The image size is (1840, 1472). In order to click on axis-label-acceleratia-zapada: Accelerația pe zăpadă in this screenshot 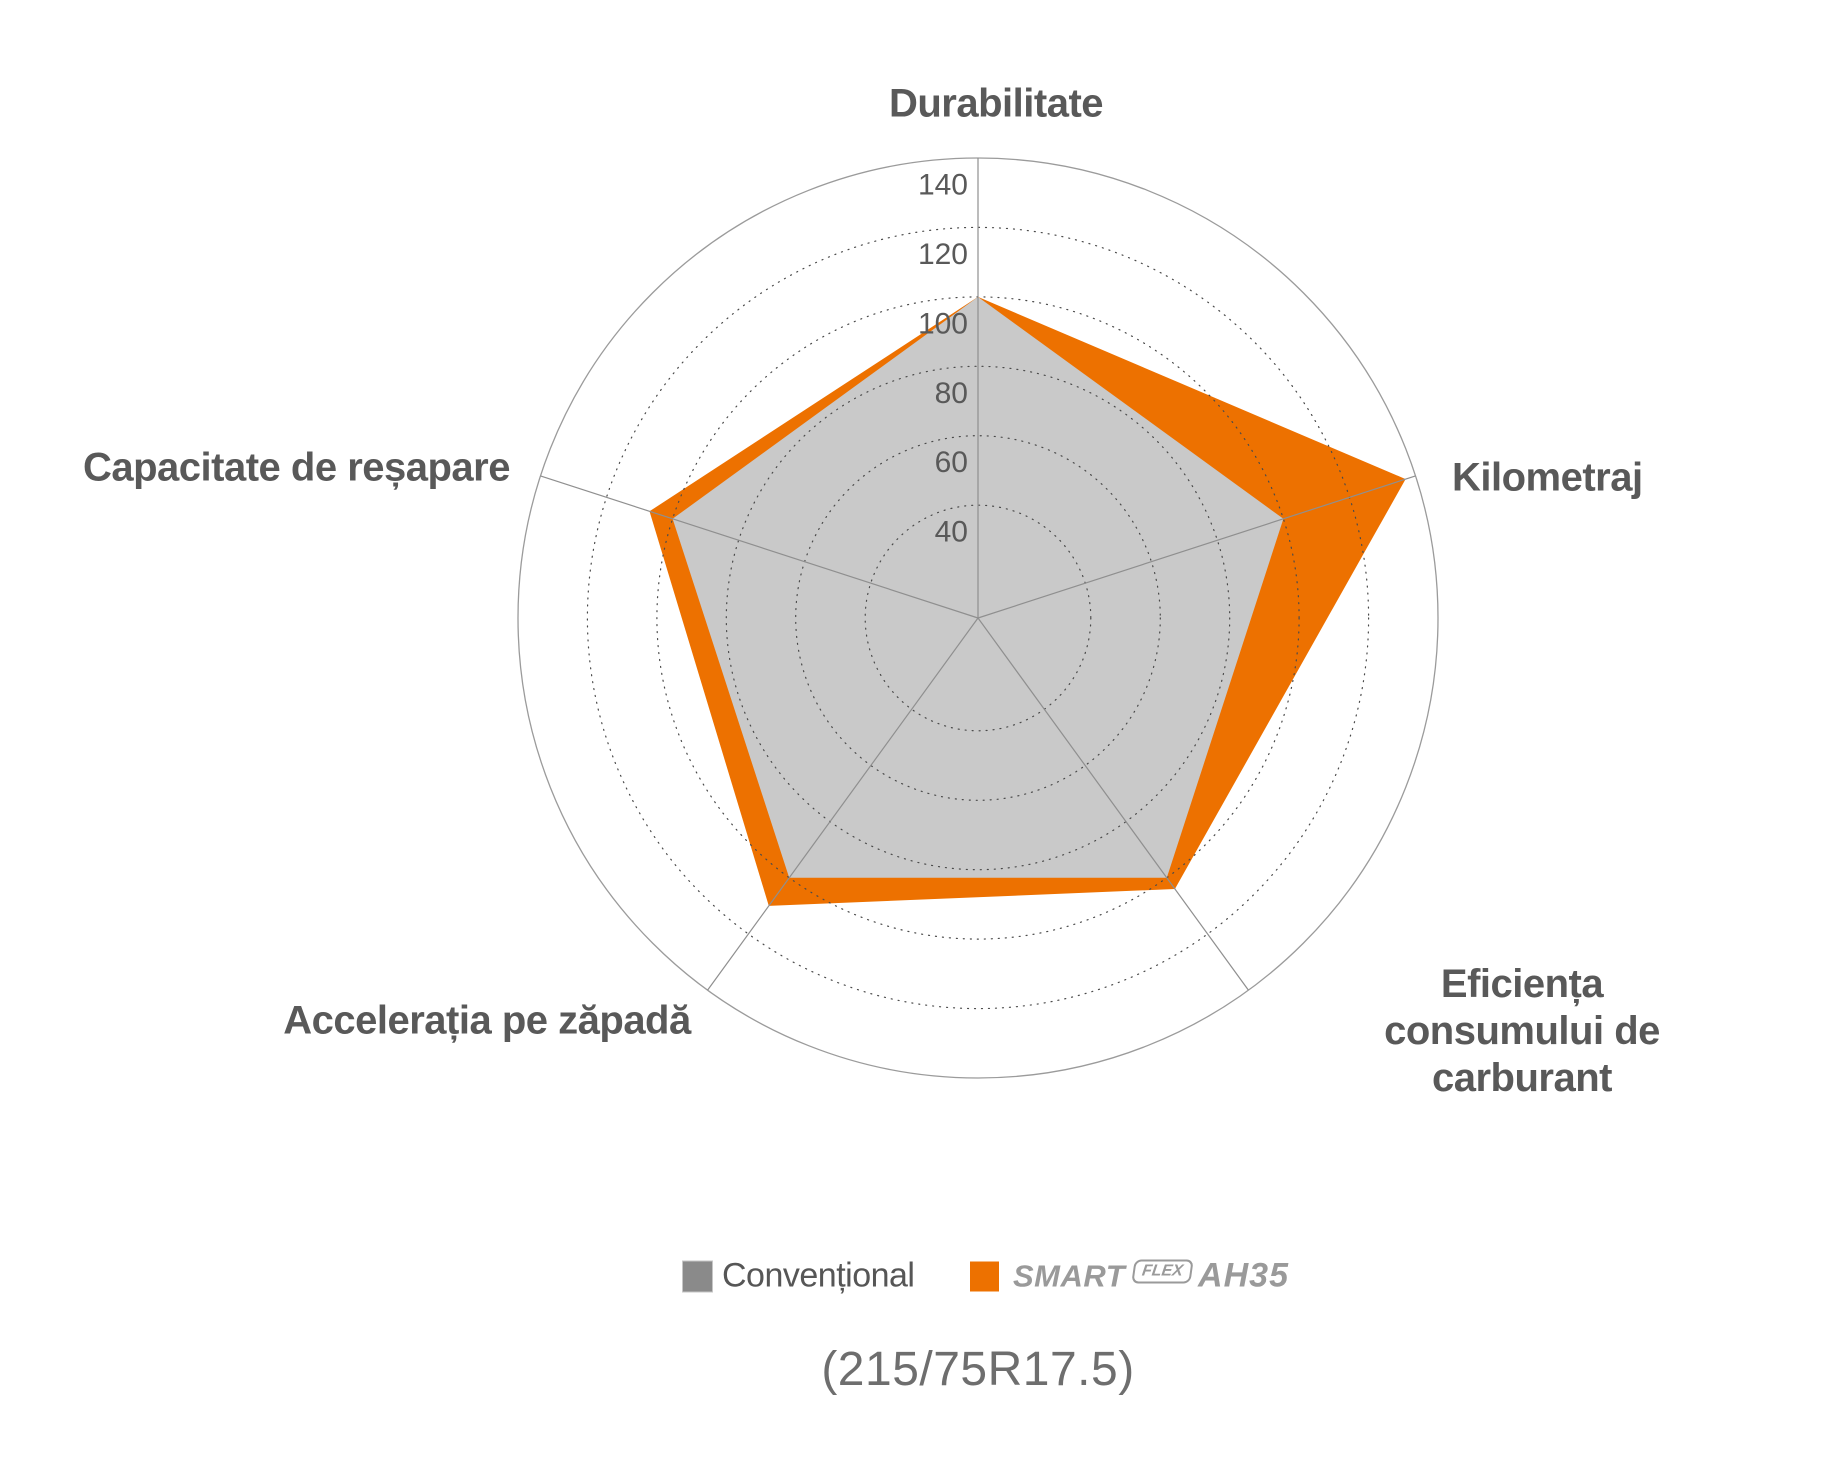, I will do `click(487, 1020)`.